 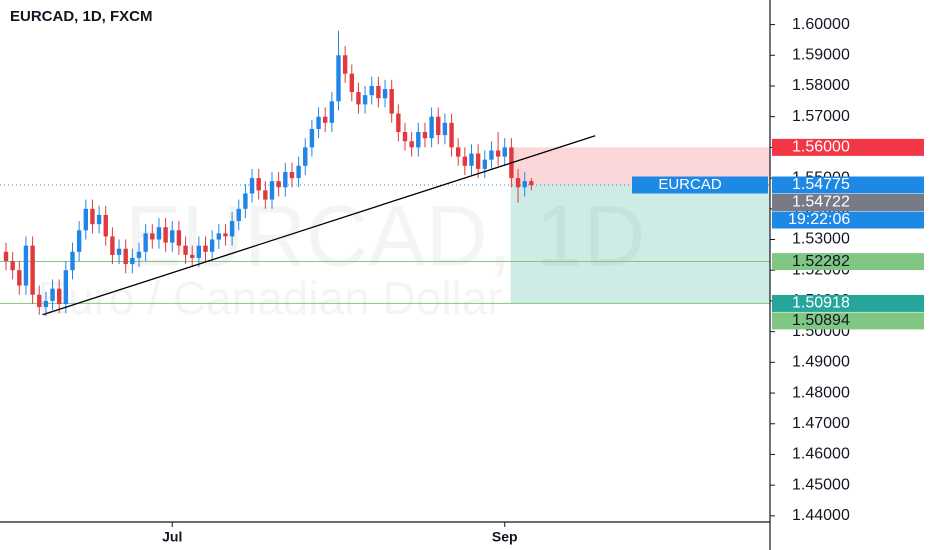 I want to click on y-tick-label: 1.47000, so click(x=821, y=423).